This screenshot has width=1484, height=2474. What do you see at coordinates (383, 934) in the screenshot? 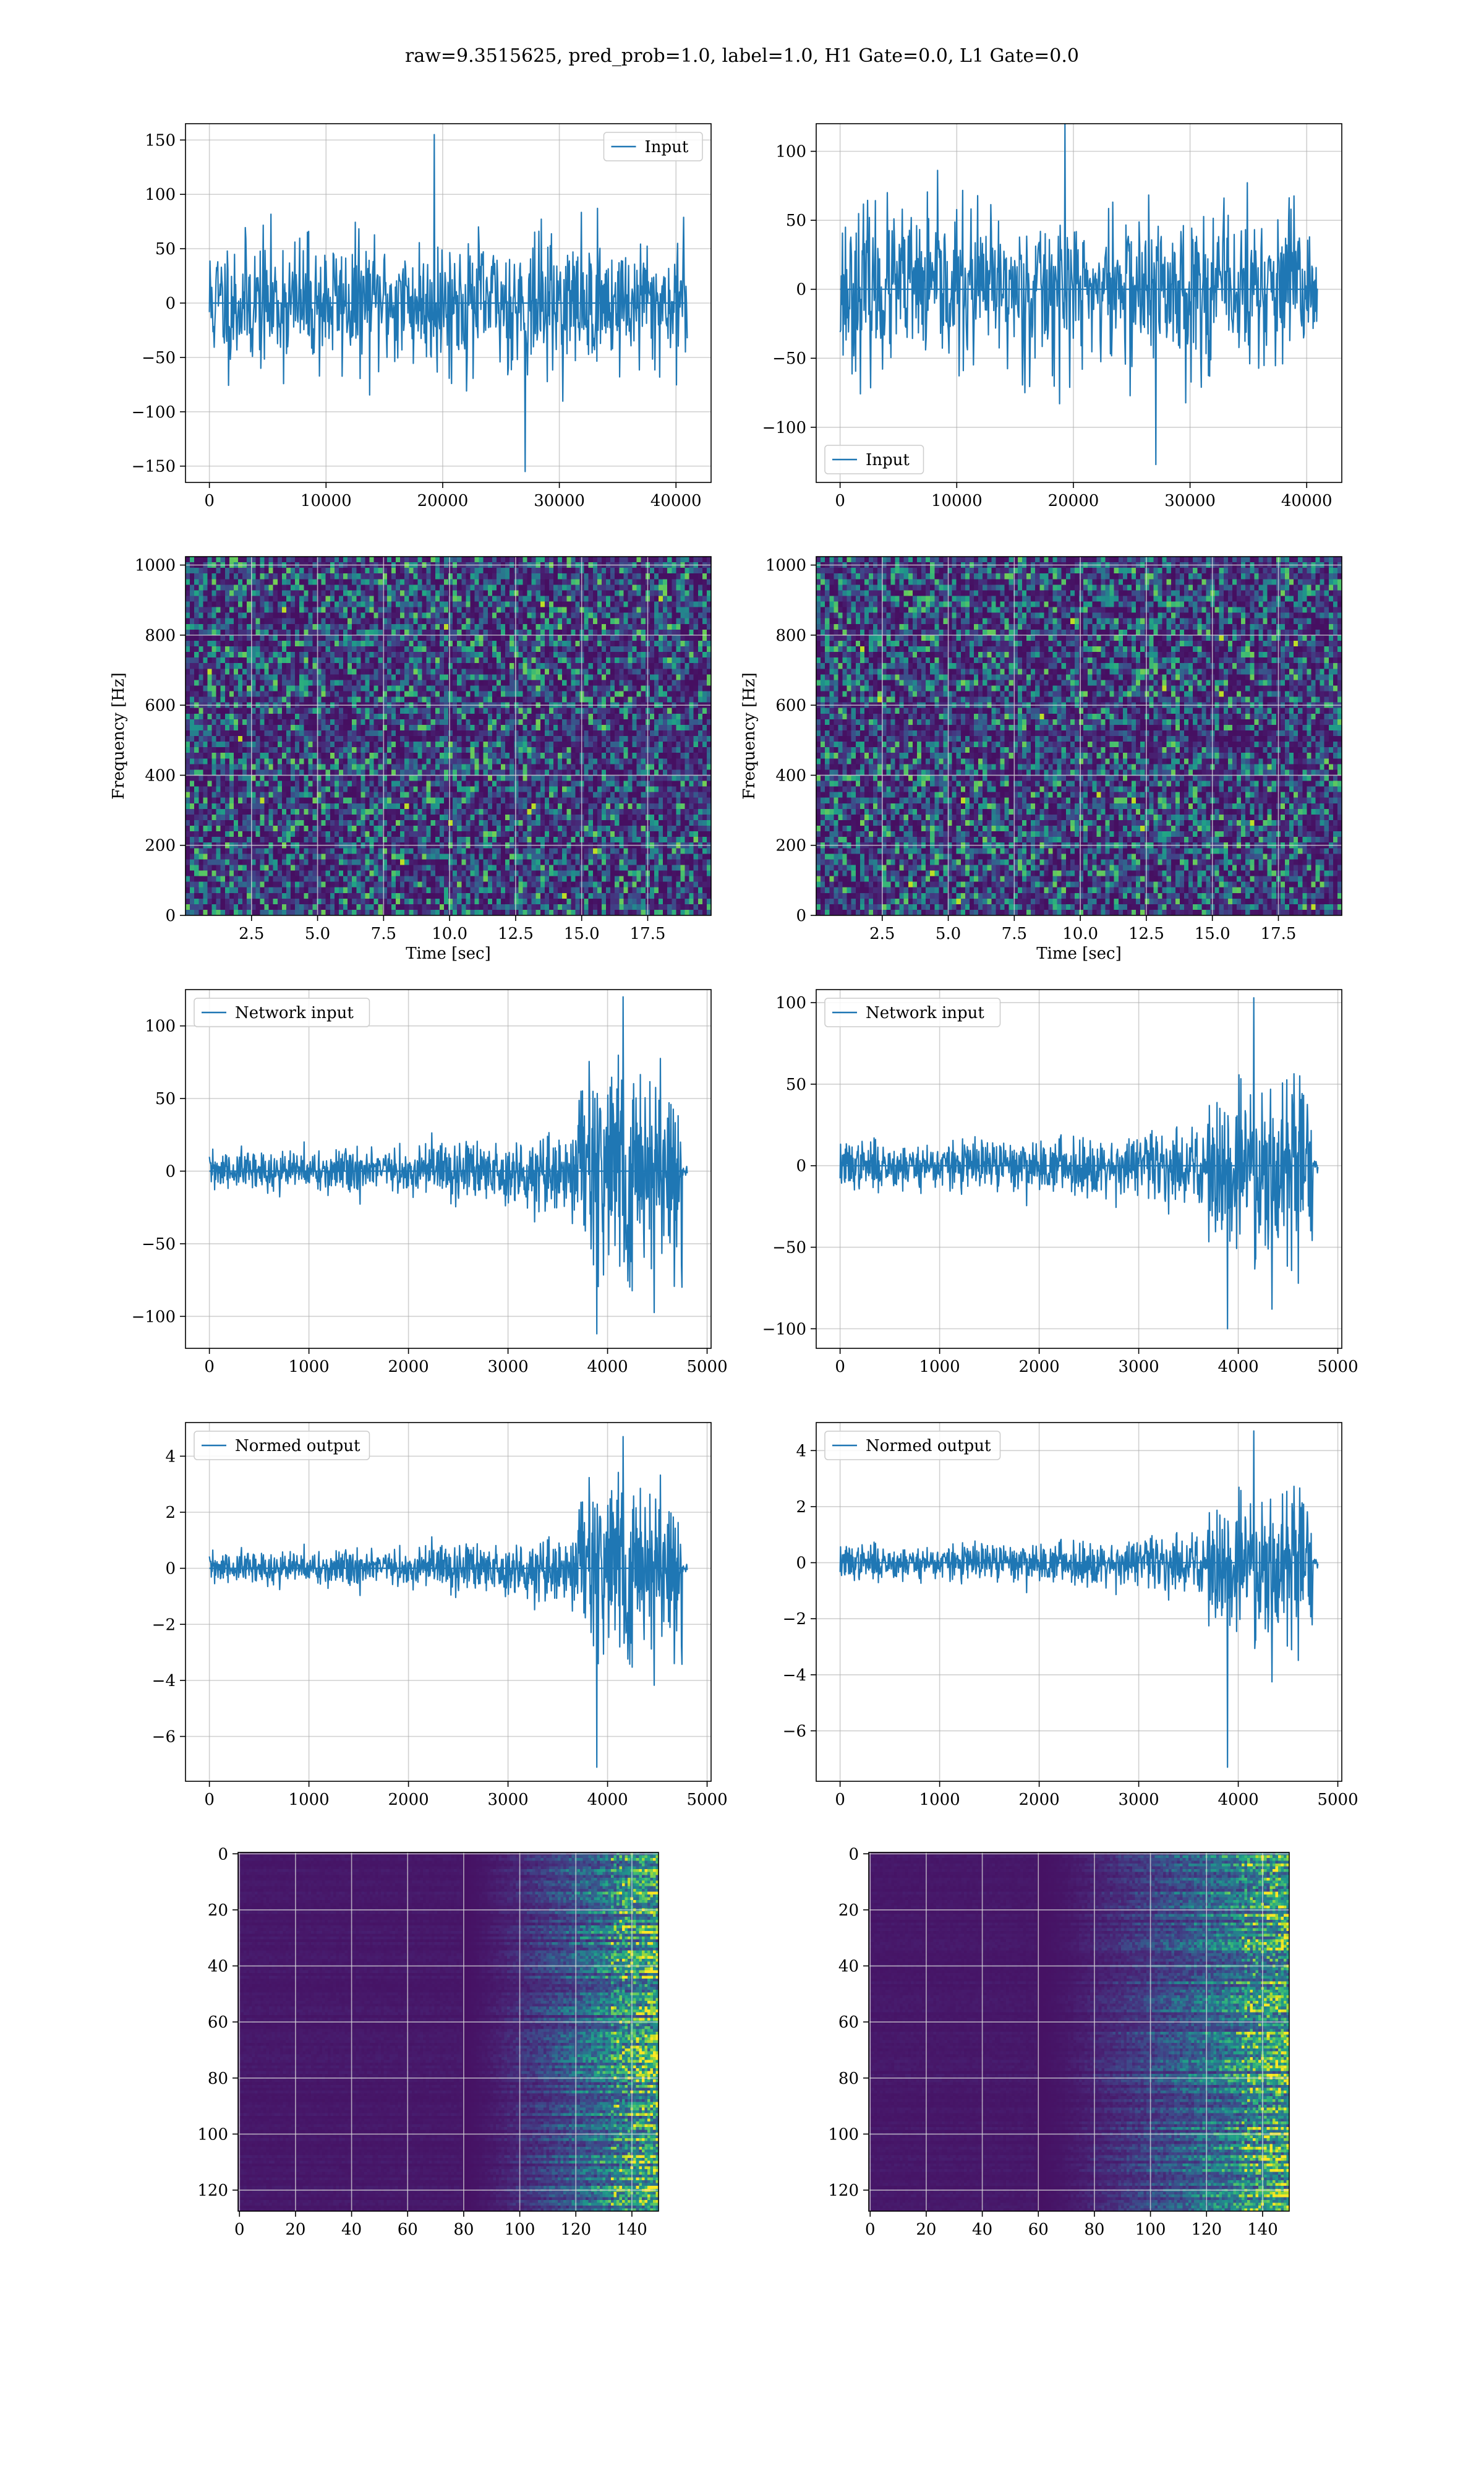
I see `x-tick-label: 7.5` at bounding box center [383, 934].